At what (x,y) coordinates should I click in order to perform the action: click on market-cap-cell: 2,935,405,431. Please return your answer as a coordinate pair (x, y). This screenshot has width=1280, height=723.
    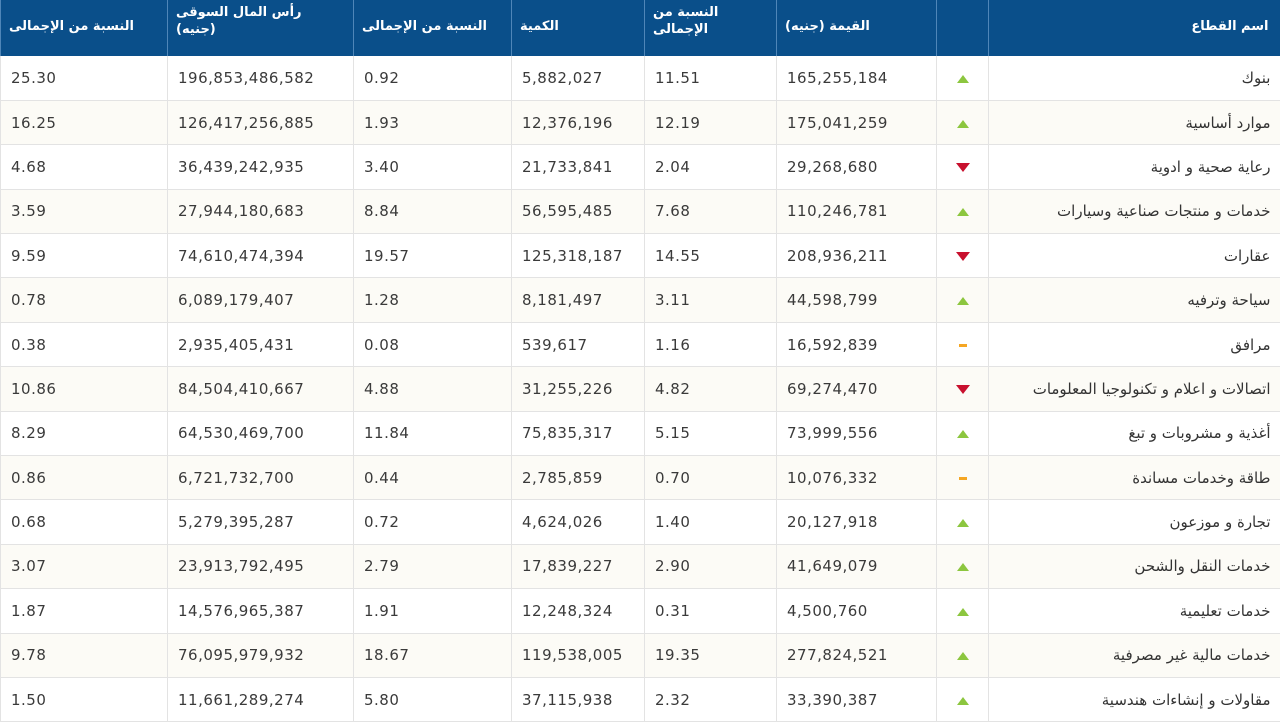
    Looking at the image, I should click on (260, 345).